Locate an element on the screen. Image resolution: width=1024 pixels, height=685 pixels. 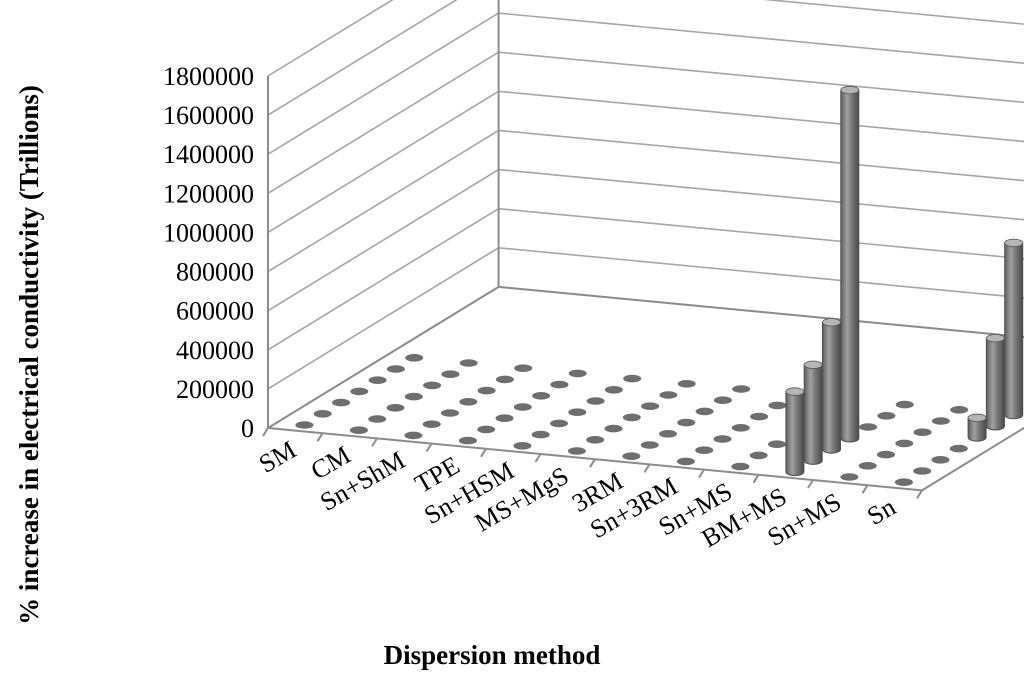
zero-markers is located at coordinates (632, 420).